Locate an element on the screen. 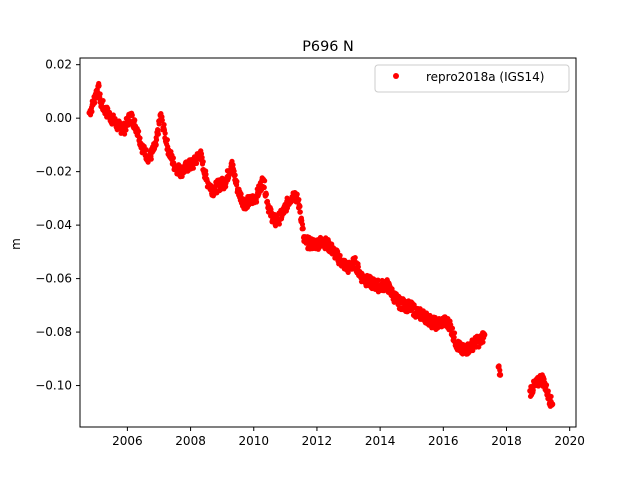 This screenshot has width=640, height=480. x-tick-label: 2008 is located at coordinates (190, 441).